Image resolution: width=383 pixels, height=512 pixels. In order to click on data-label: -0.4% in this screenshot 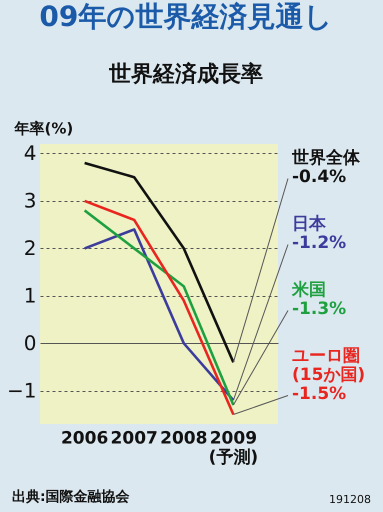, I will do `click(319, 177)`.